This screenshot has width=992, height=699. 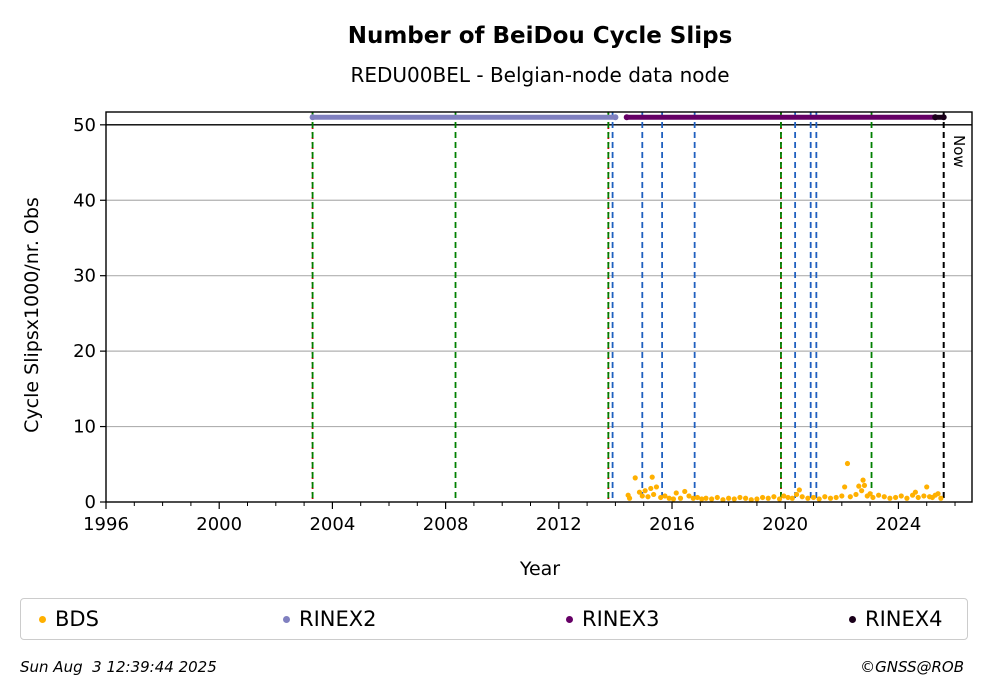 What do you see at coordinates (896, 619) in the screenshot?
I see `legend-item-rinex4: RINEX4` at bounding box center [896, 619].